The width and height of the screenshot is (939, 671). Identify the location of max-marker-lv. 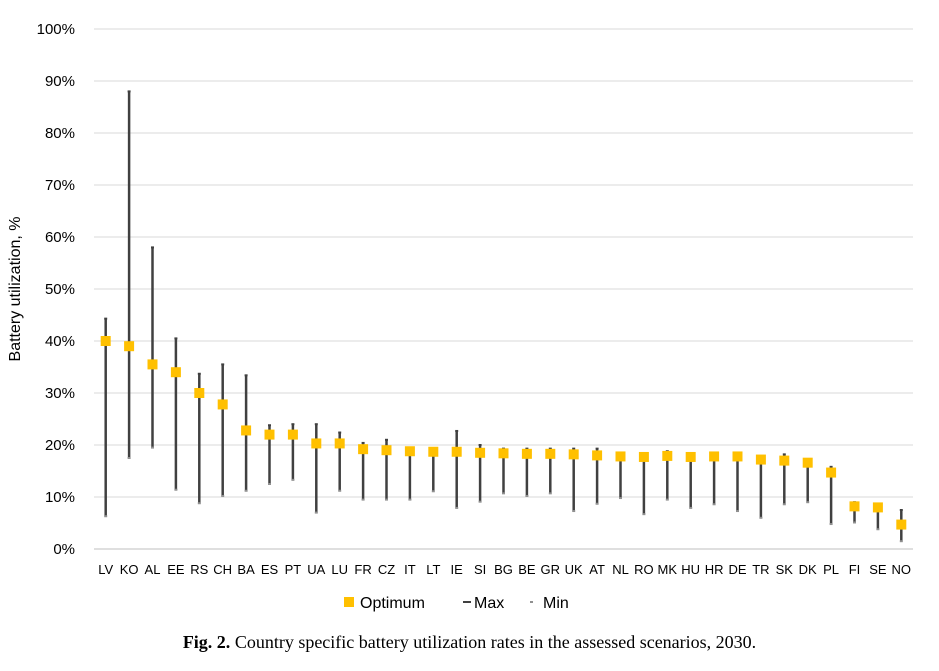
(106, 318).